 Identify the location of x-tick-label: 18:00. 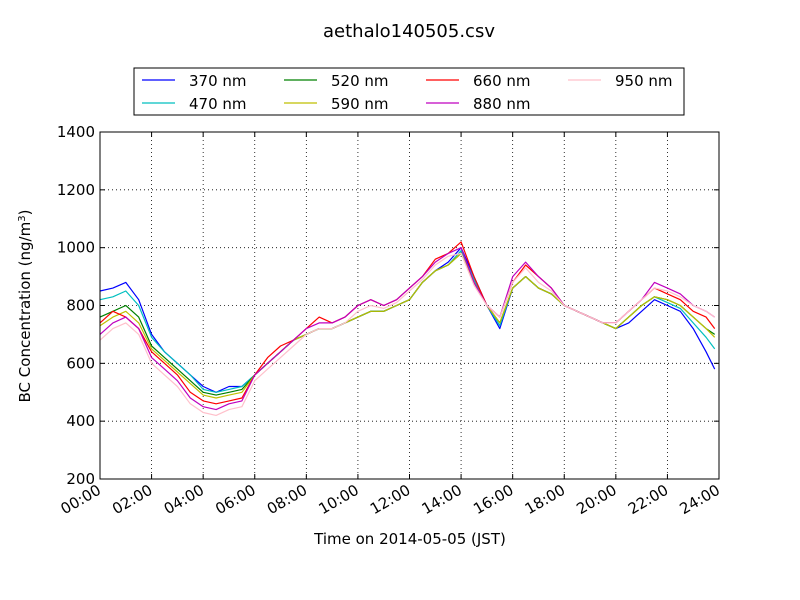
(545, 499).